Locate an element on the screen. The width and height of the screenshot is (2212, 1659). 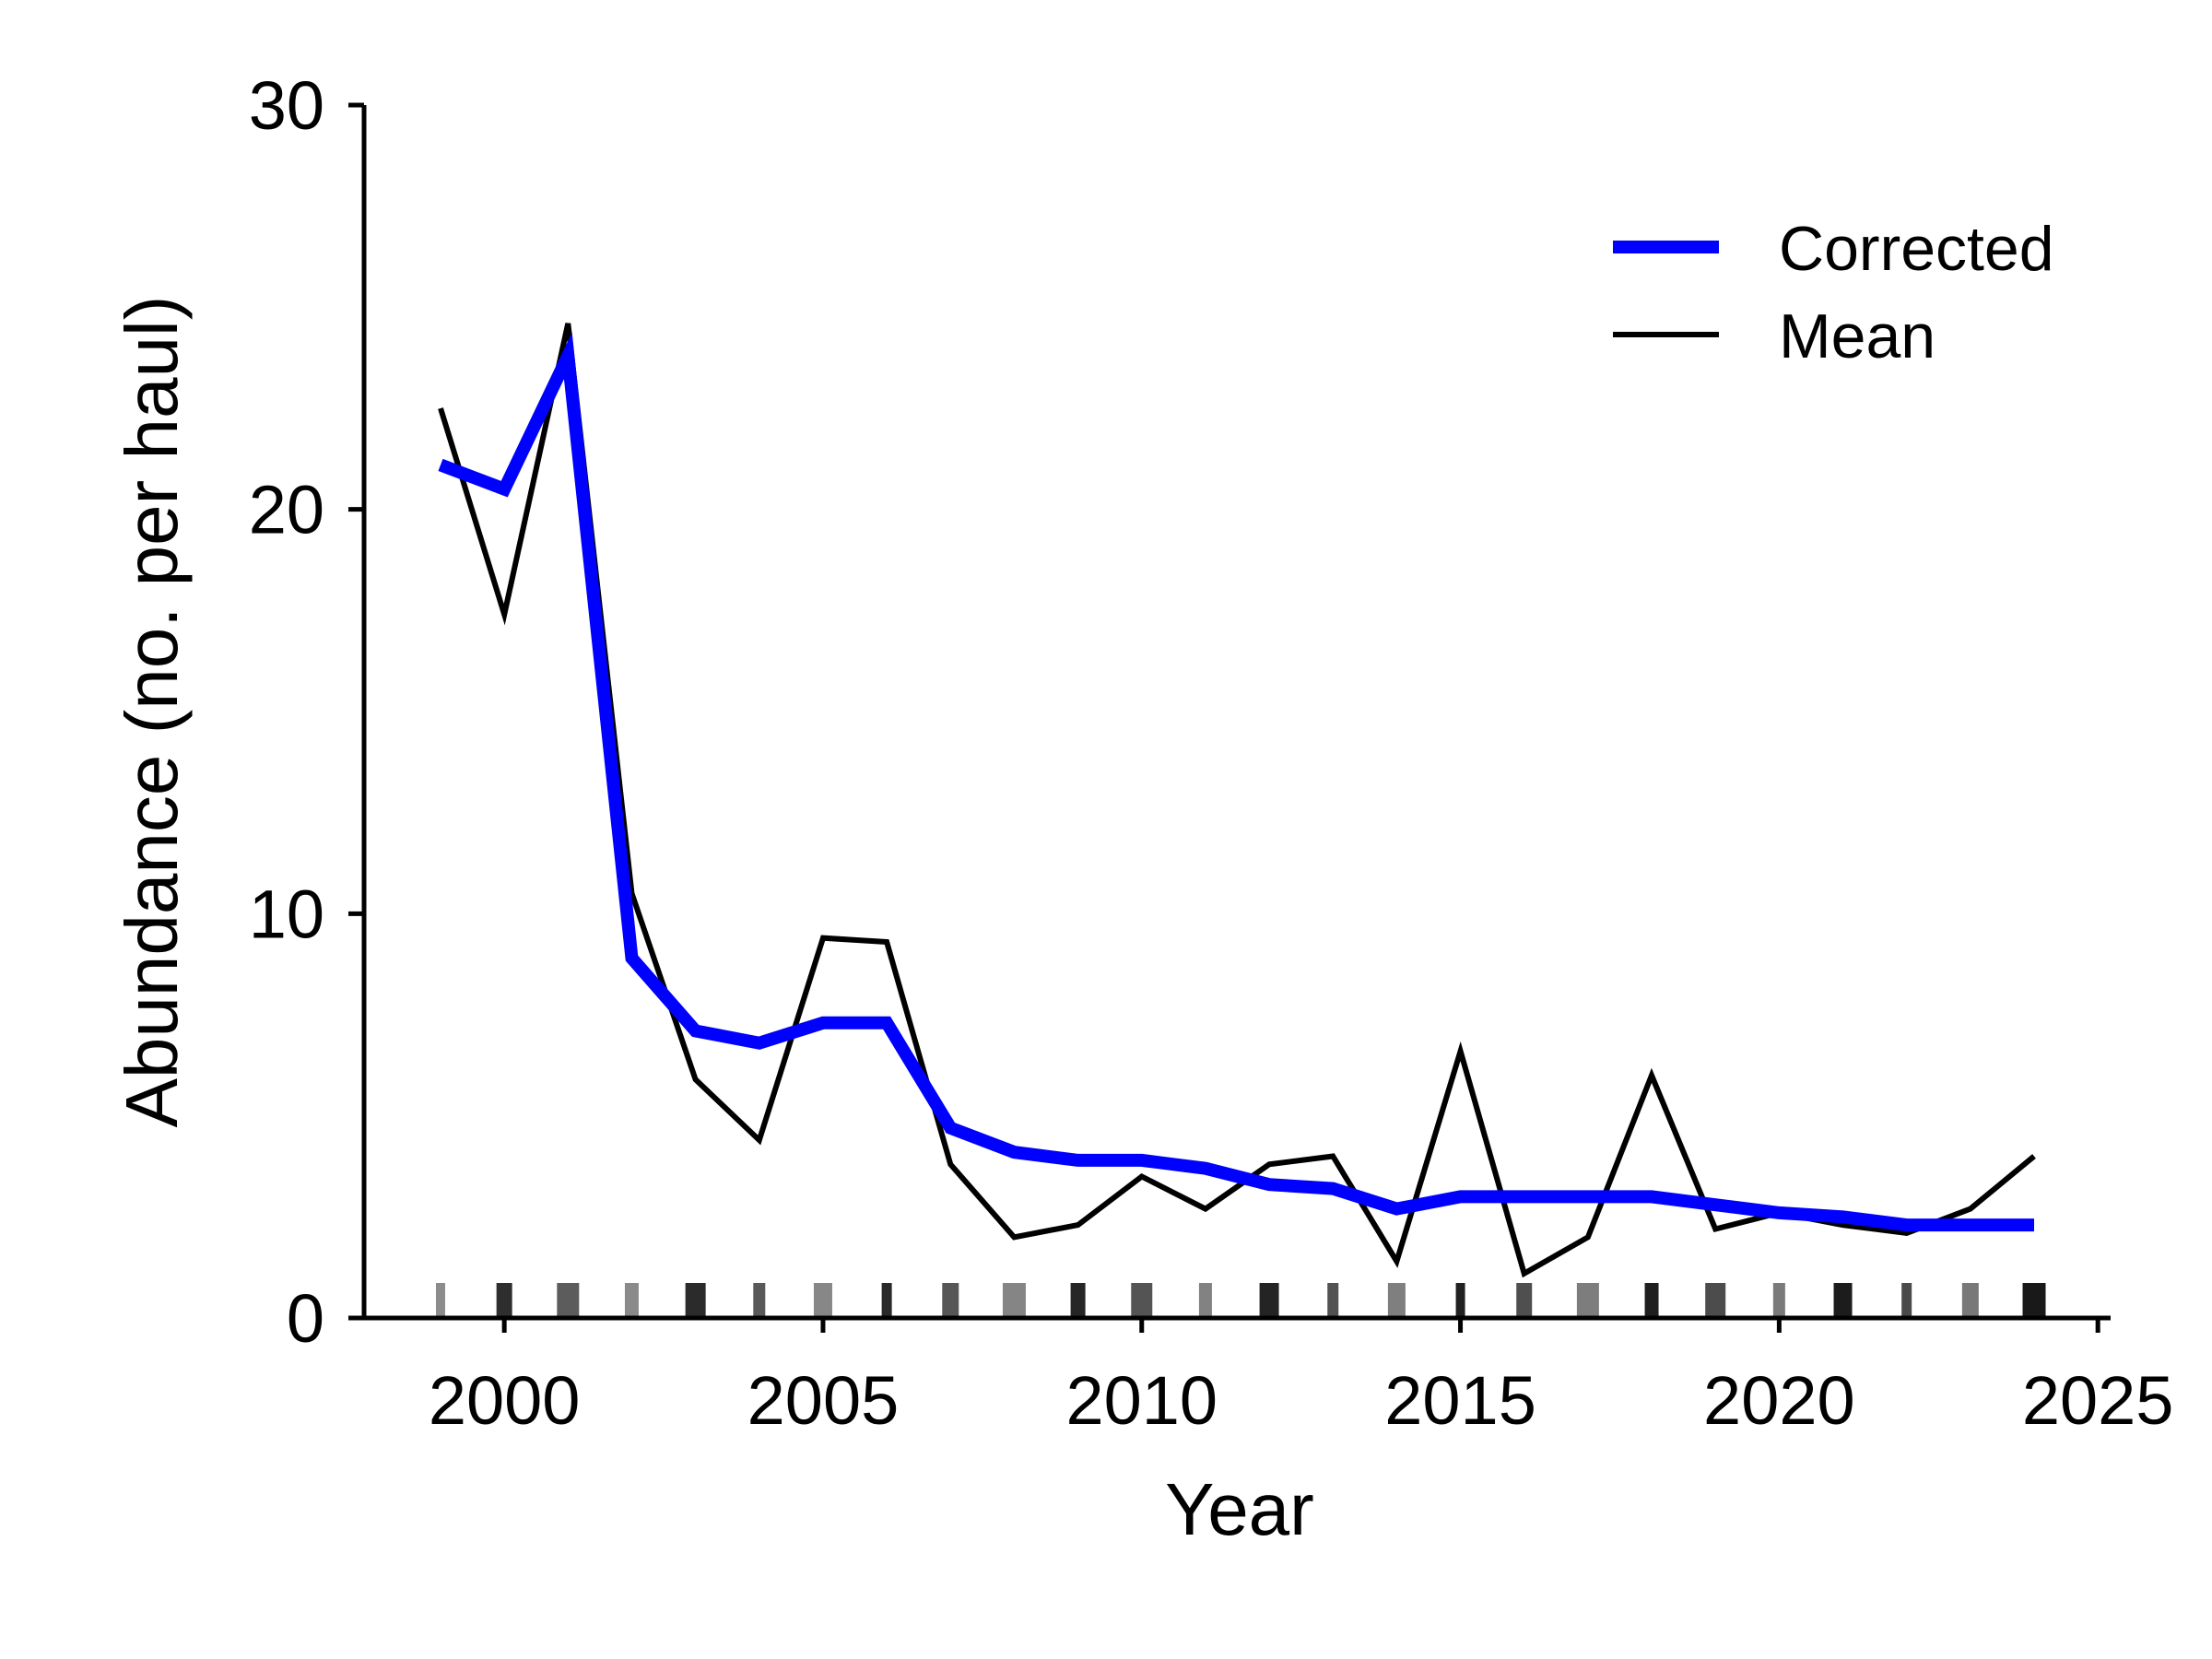
legend-label-corrected: Corrected is located at coordinates (1916, 249).